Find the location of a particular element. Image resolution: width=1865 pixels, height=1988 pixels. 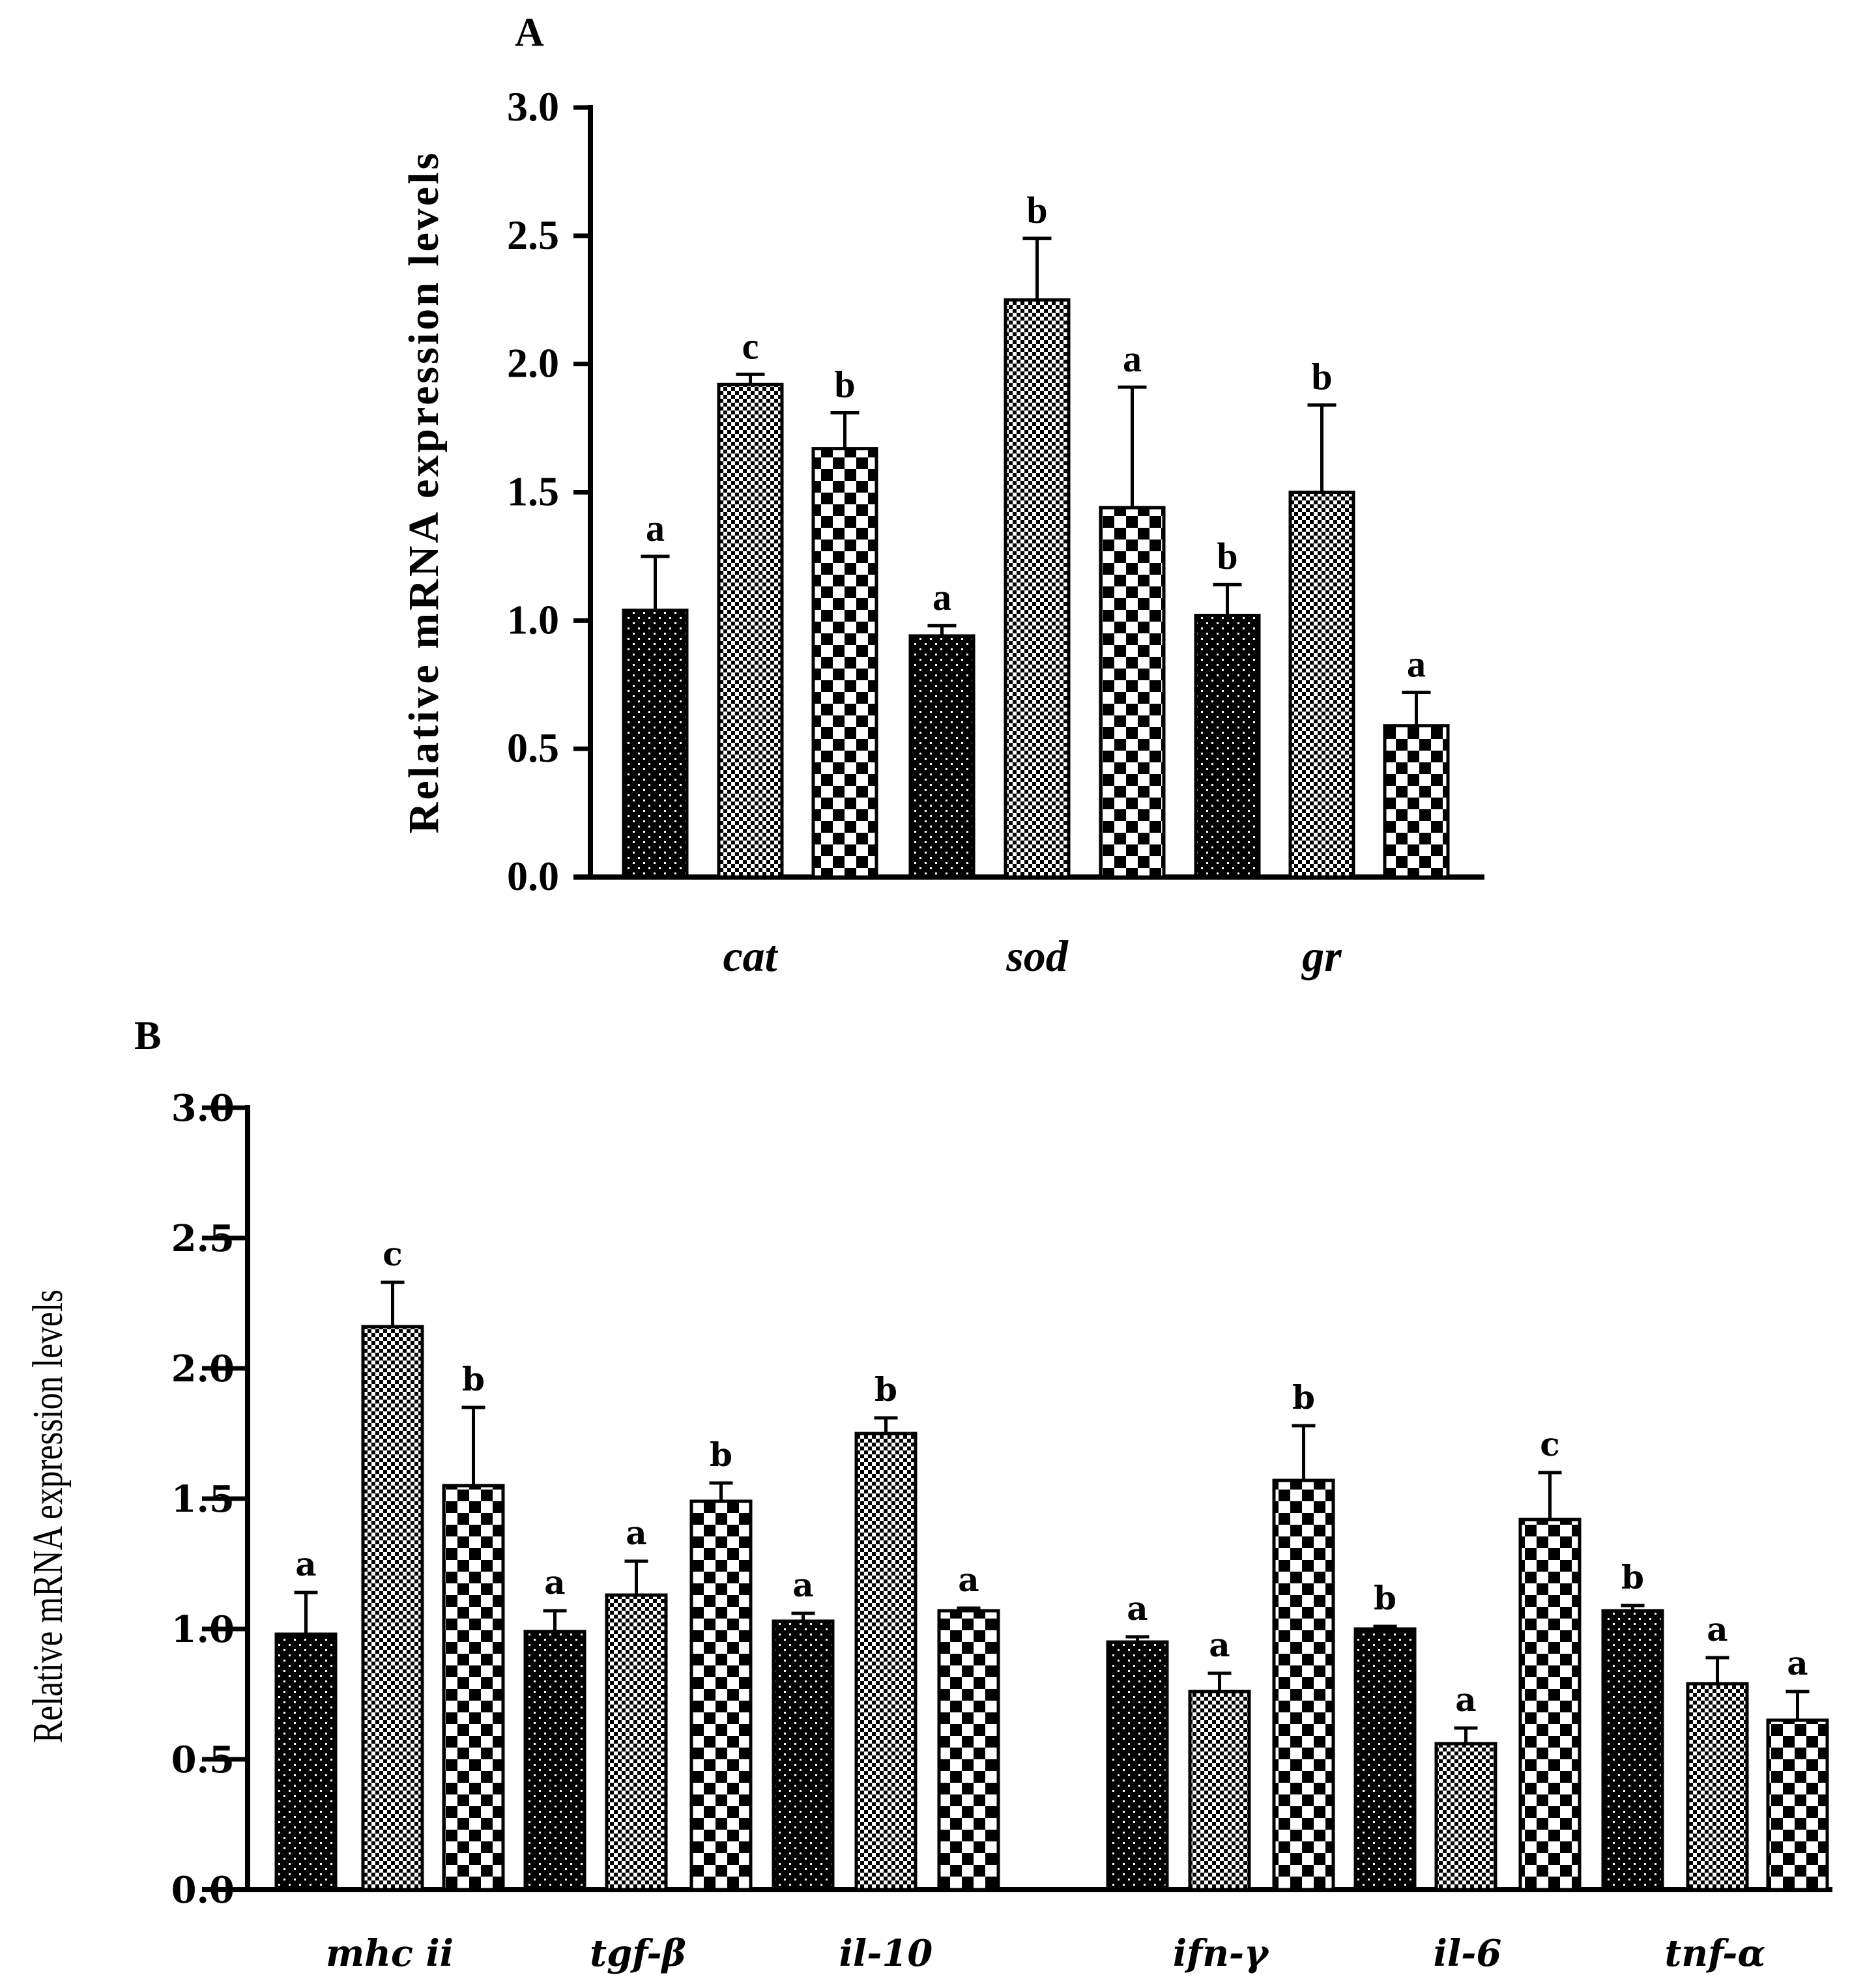

panel-b-category-label: il-10 is located at coordinates (886, 1953).